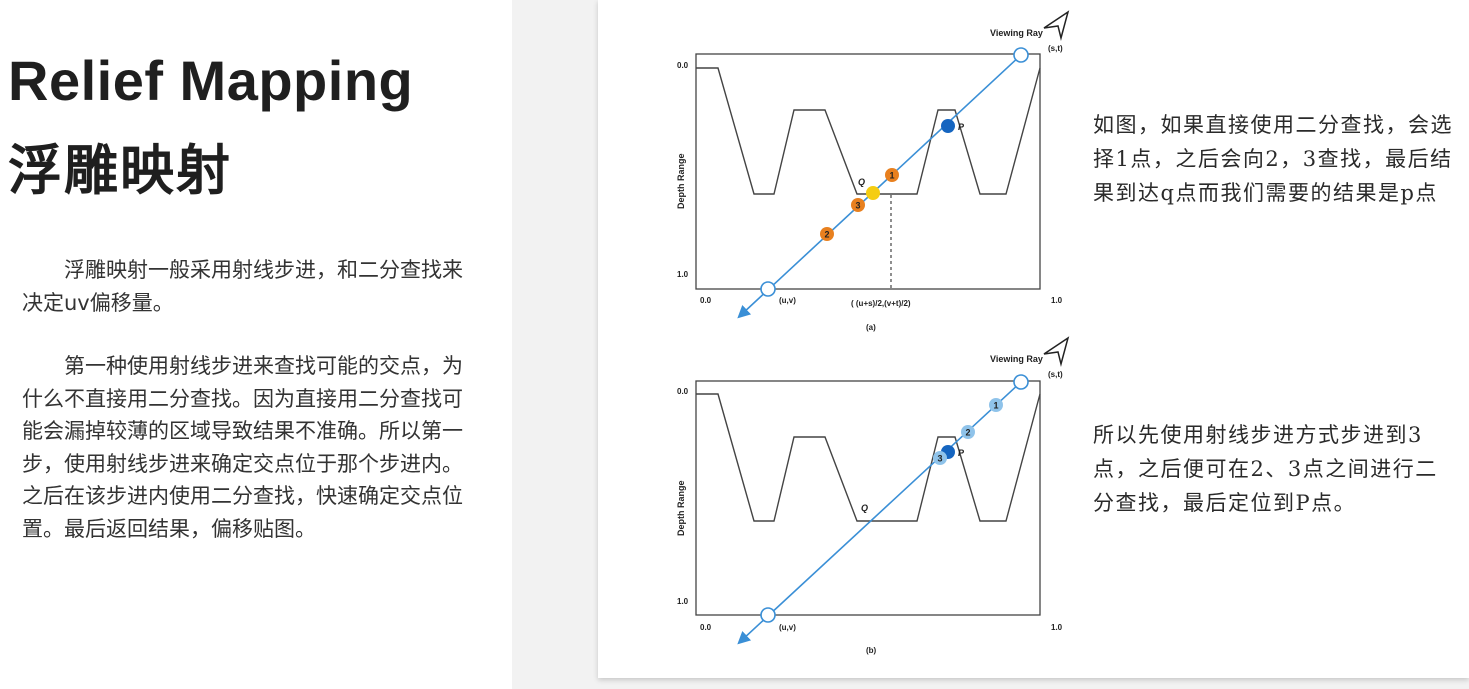  What do you see at coordinates (681, 508) in the screenshot?
I see `y-axis-label-b: Depth Range` at bounding box center [681, 508].